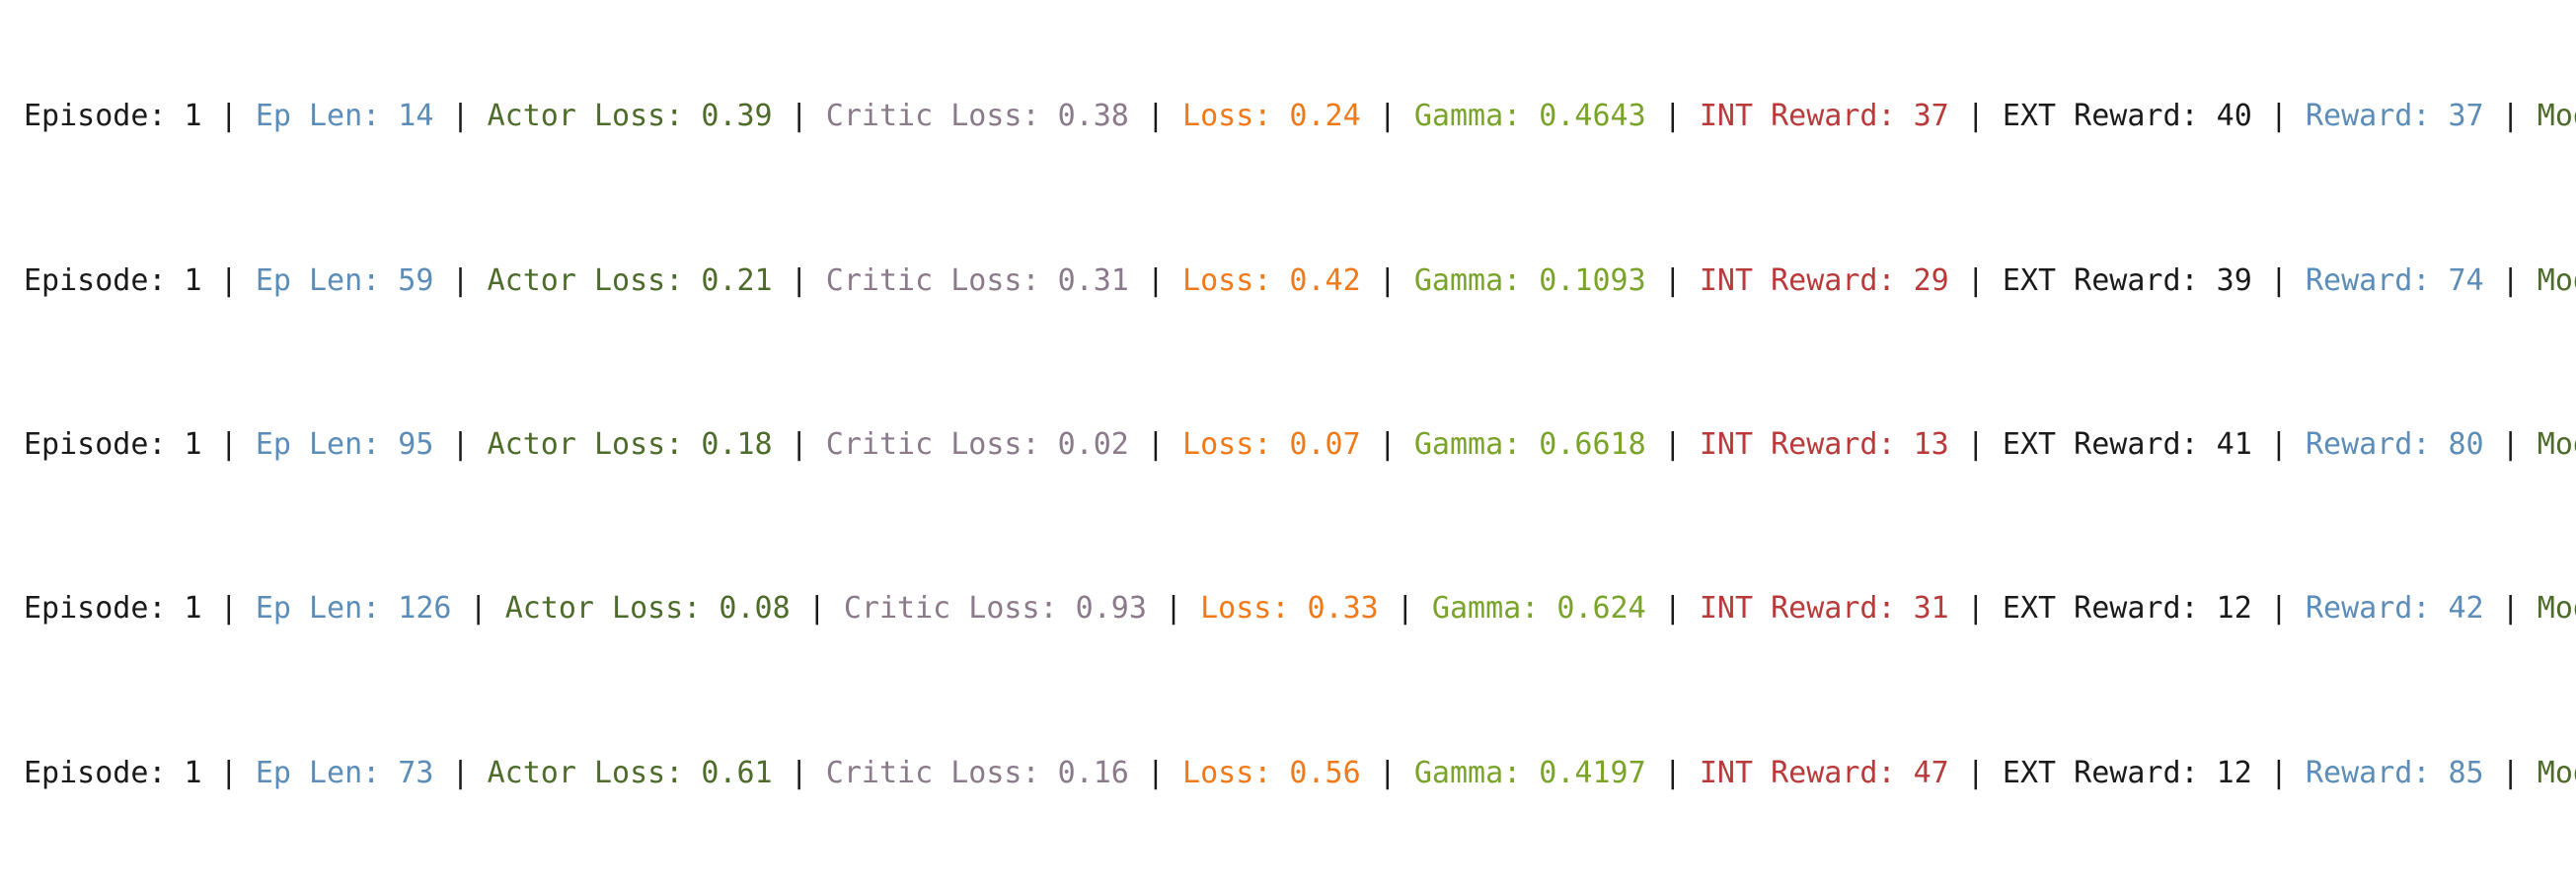  What do you see at coordinates (344, 280) in the screenshot?
I see `ep-len-field: Ep Len: 59` at bounding box center [344, 280].